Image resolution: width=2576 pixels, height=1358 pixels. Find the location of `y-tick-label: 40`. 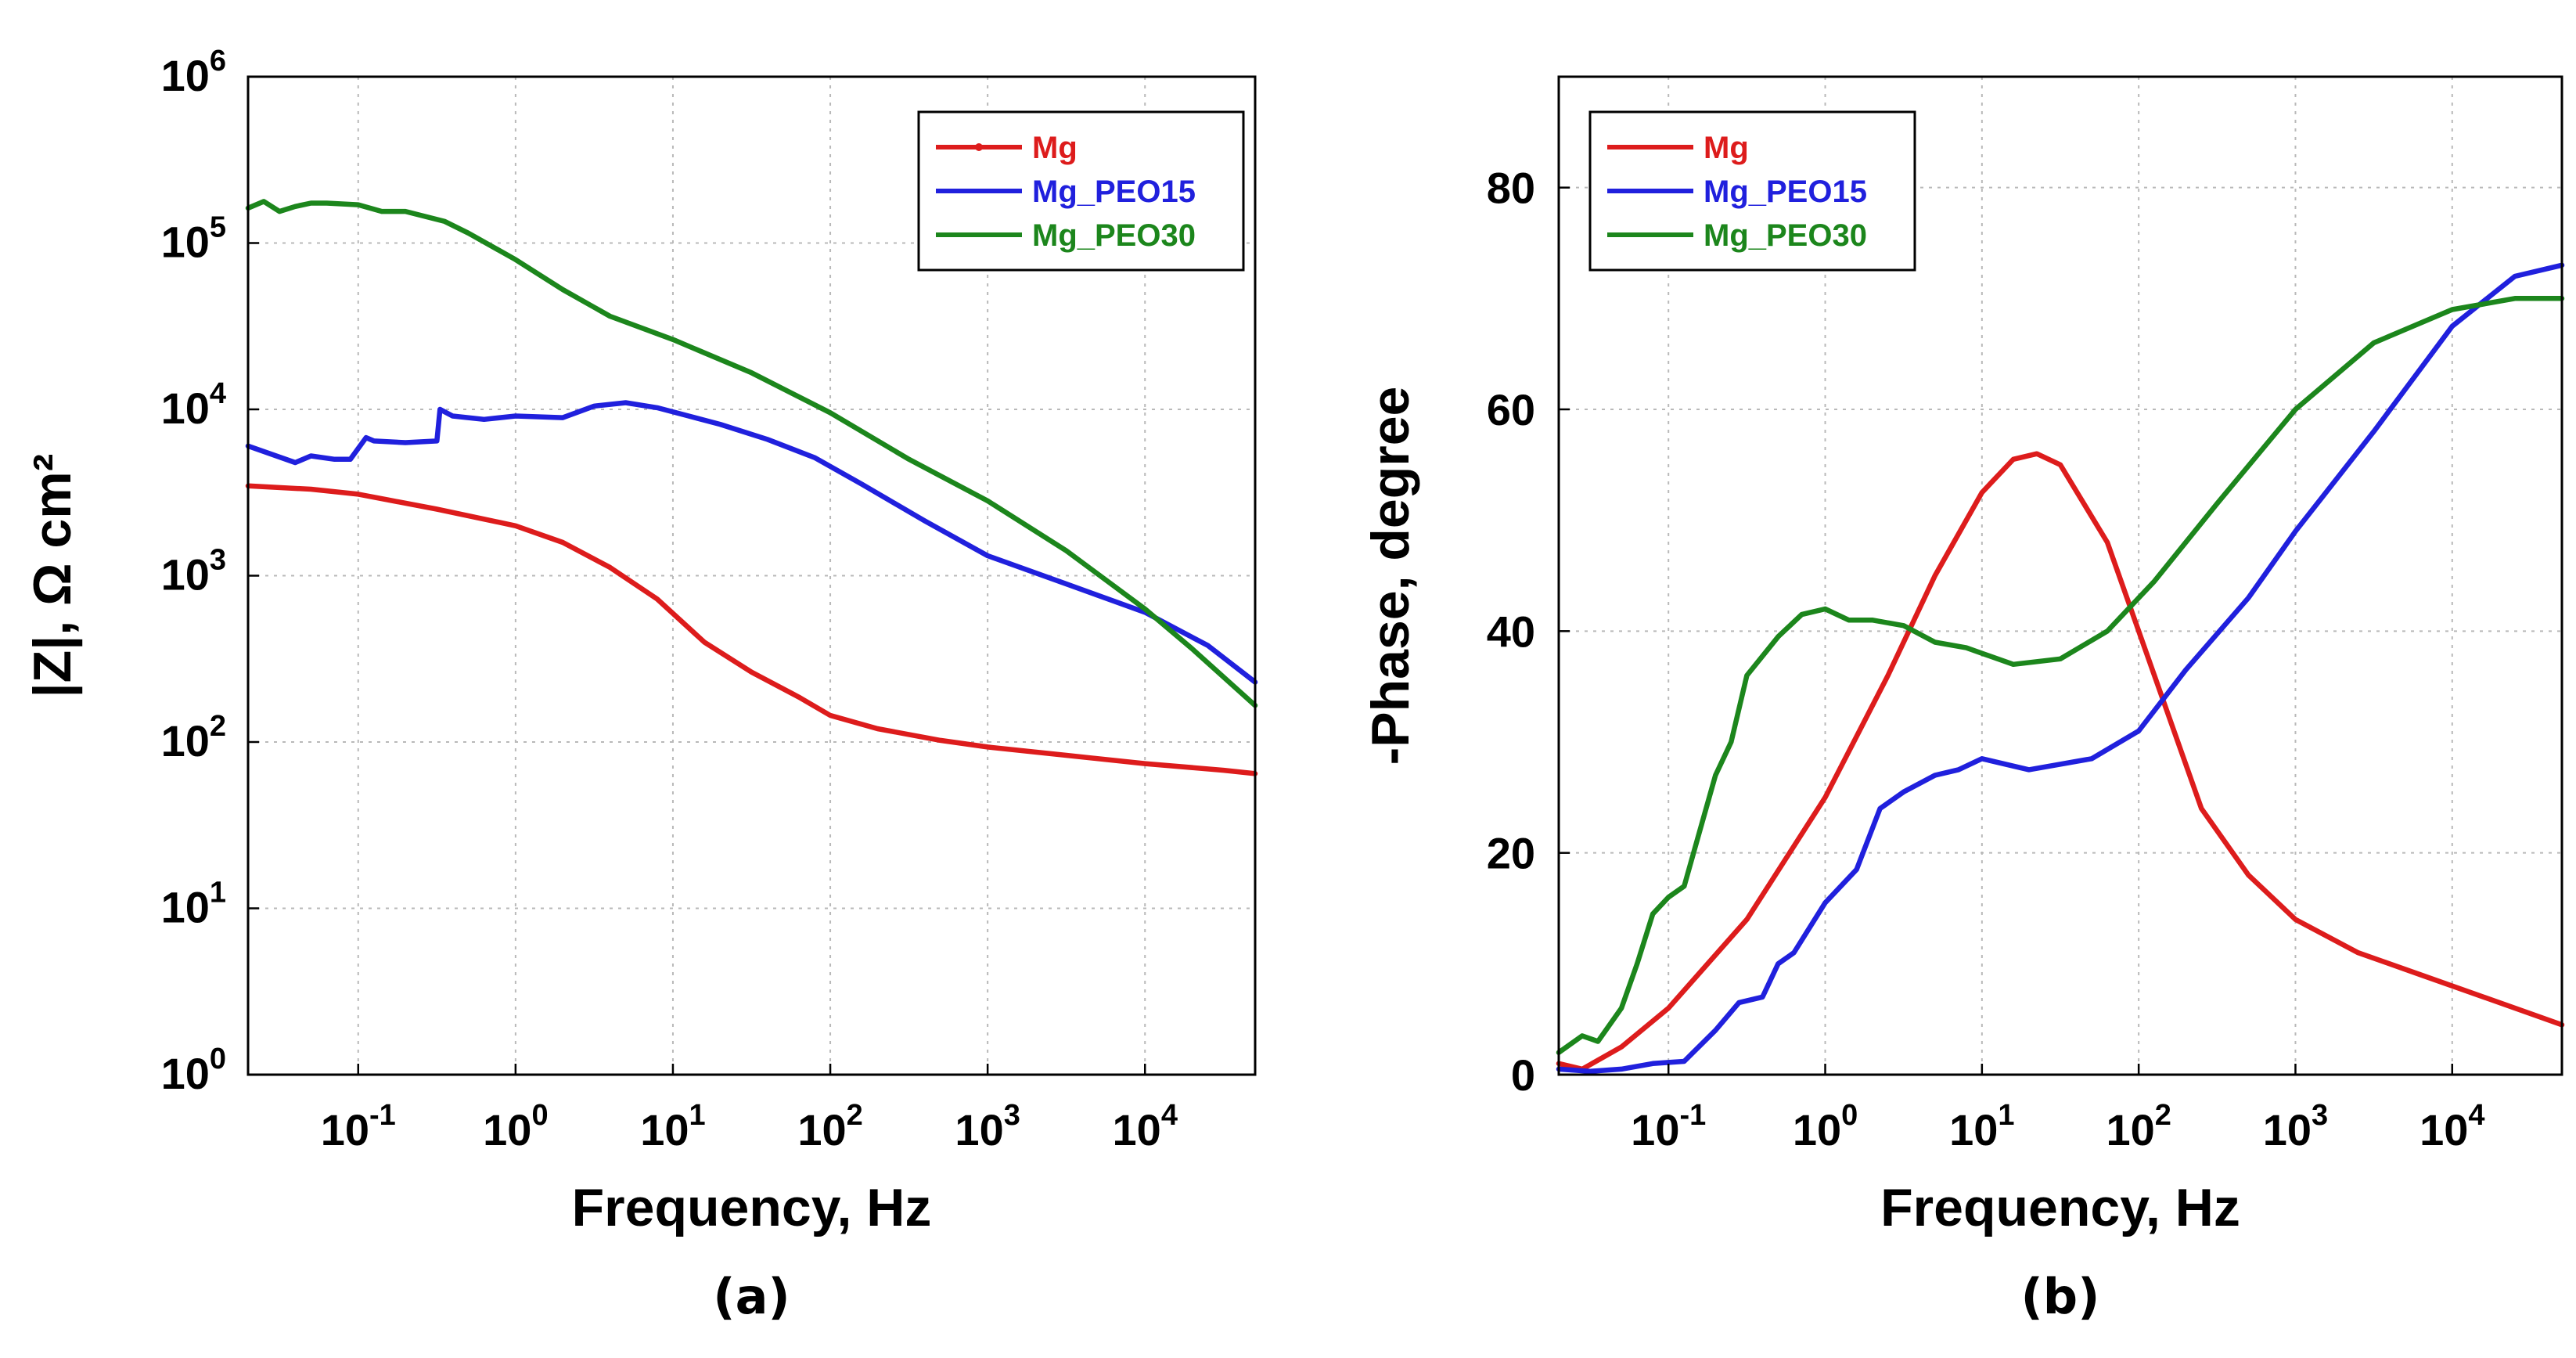

y-tick-label: 40 is located at coordinates (1511, 631).